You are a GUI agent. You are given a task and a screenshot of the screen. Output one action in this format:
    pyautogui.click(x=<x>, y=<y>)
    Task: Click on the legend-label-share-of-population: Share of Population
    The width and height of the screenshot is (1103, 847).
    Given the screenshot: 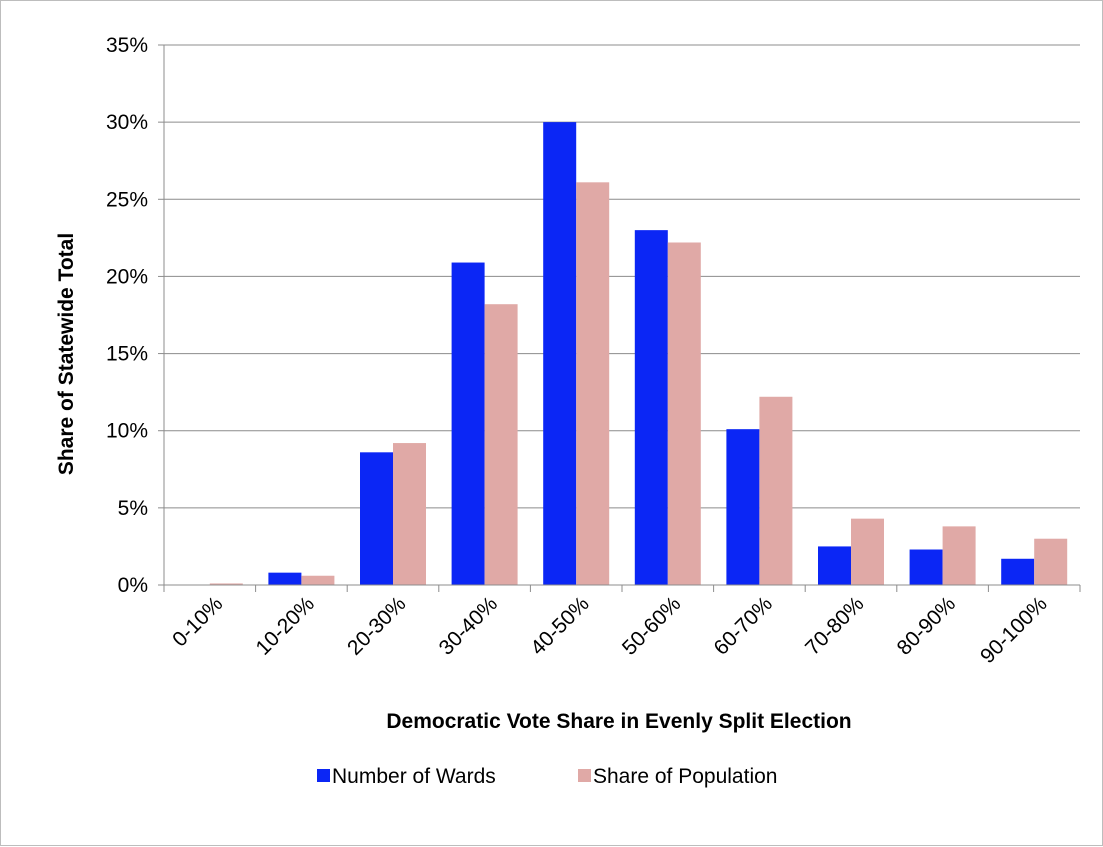 What is the action you would take?
    pyautogui.click(x=685, y=776)
    